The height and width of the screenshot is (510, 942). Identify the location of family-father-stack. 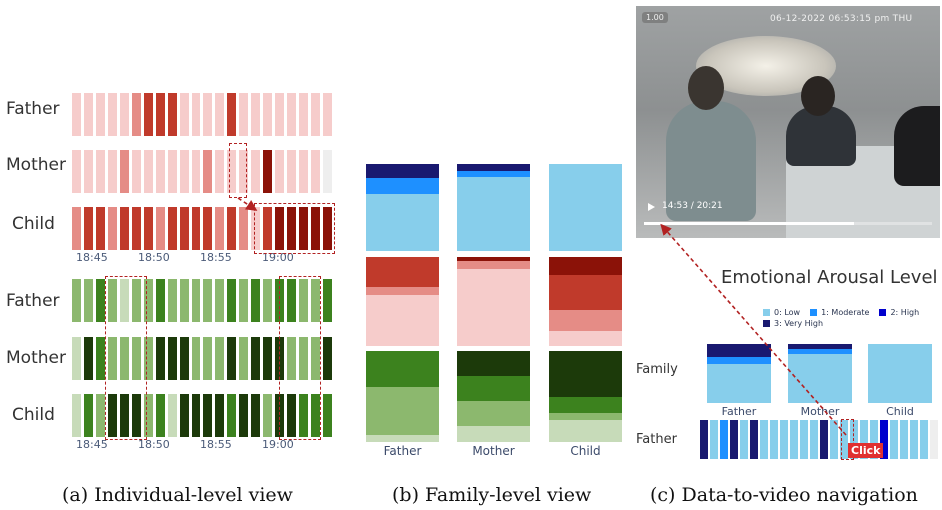
(739, 373).